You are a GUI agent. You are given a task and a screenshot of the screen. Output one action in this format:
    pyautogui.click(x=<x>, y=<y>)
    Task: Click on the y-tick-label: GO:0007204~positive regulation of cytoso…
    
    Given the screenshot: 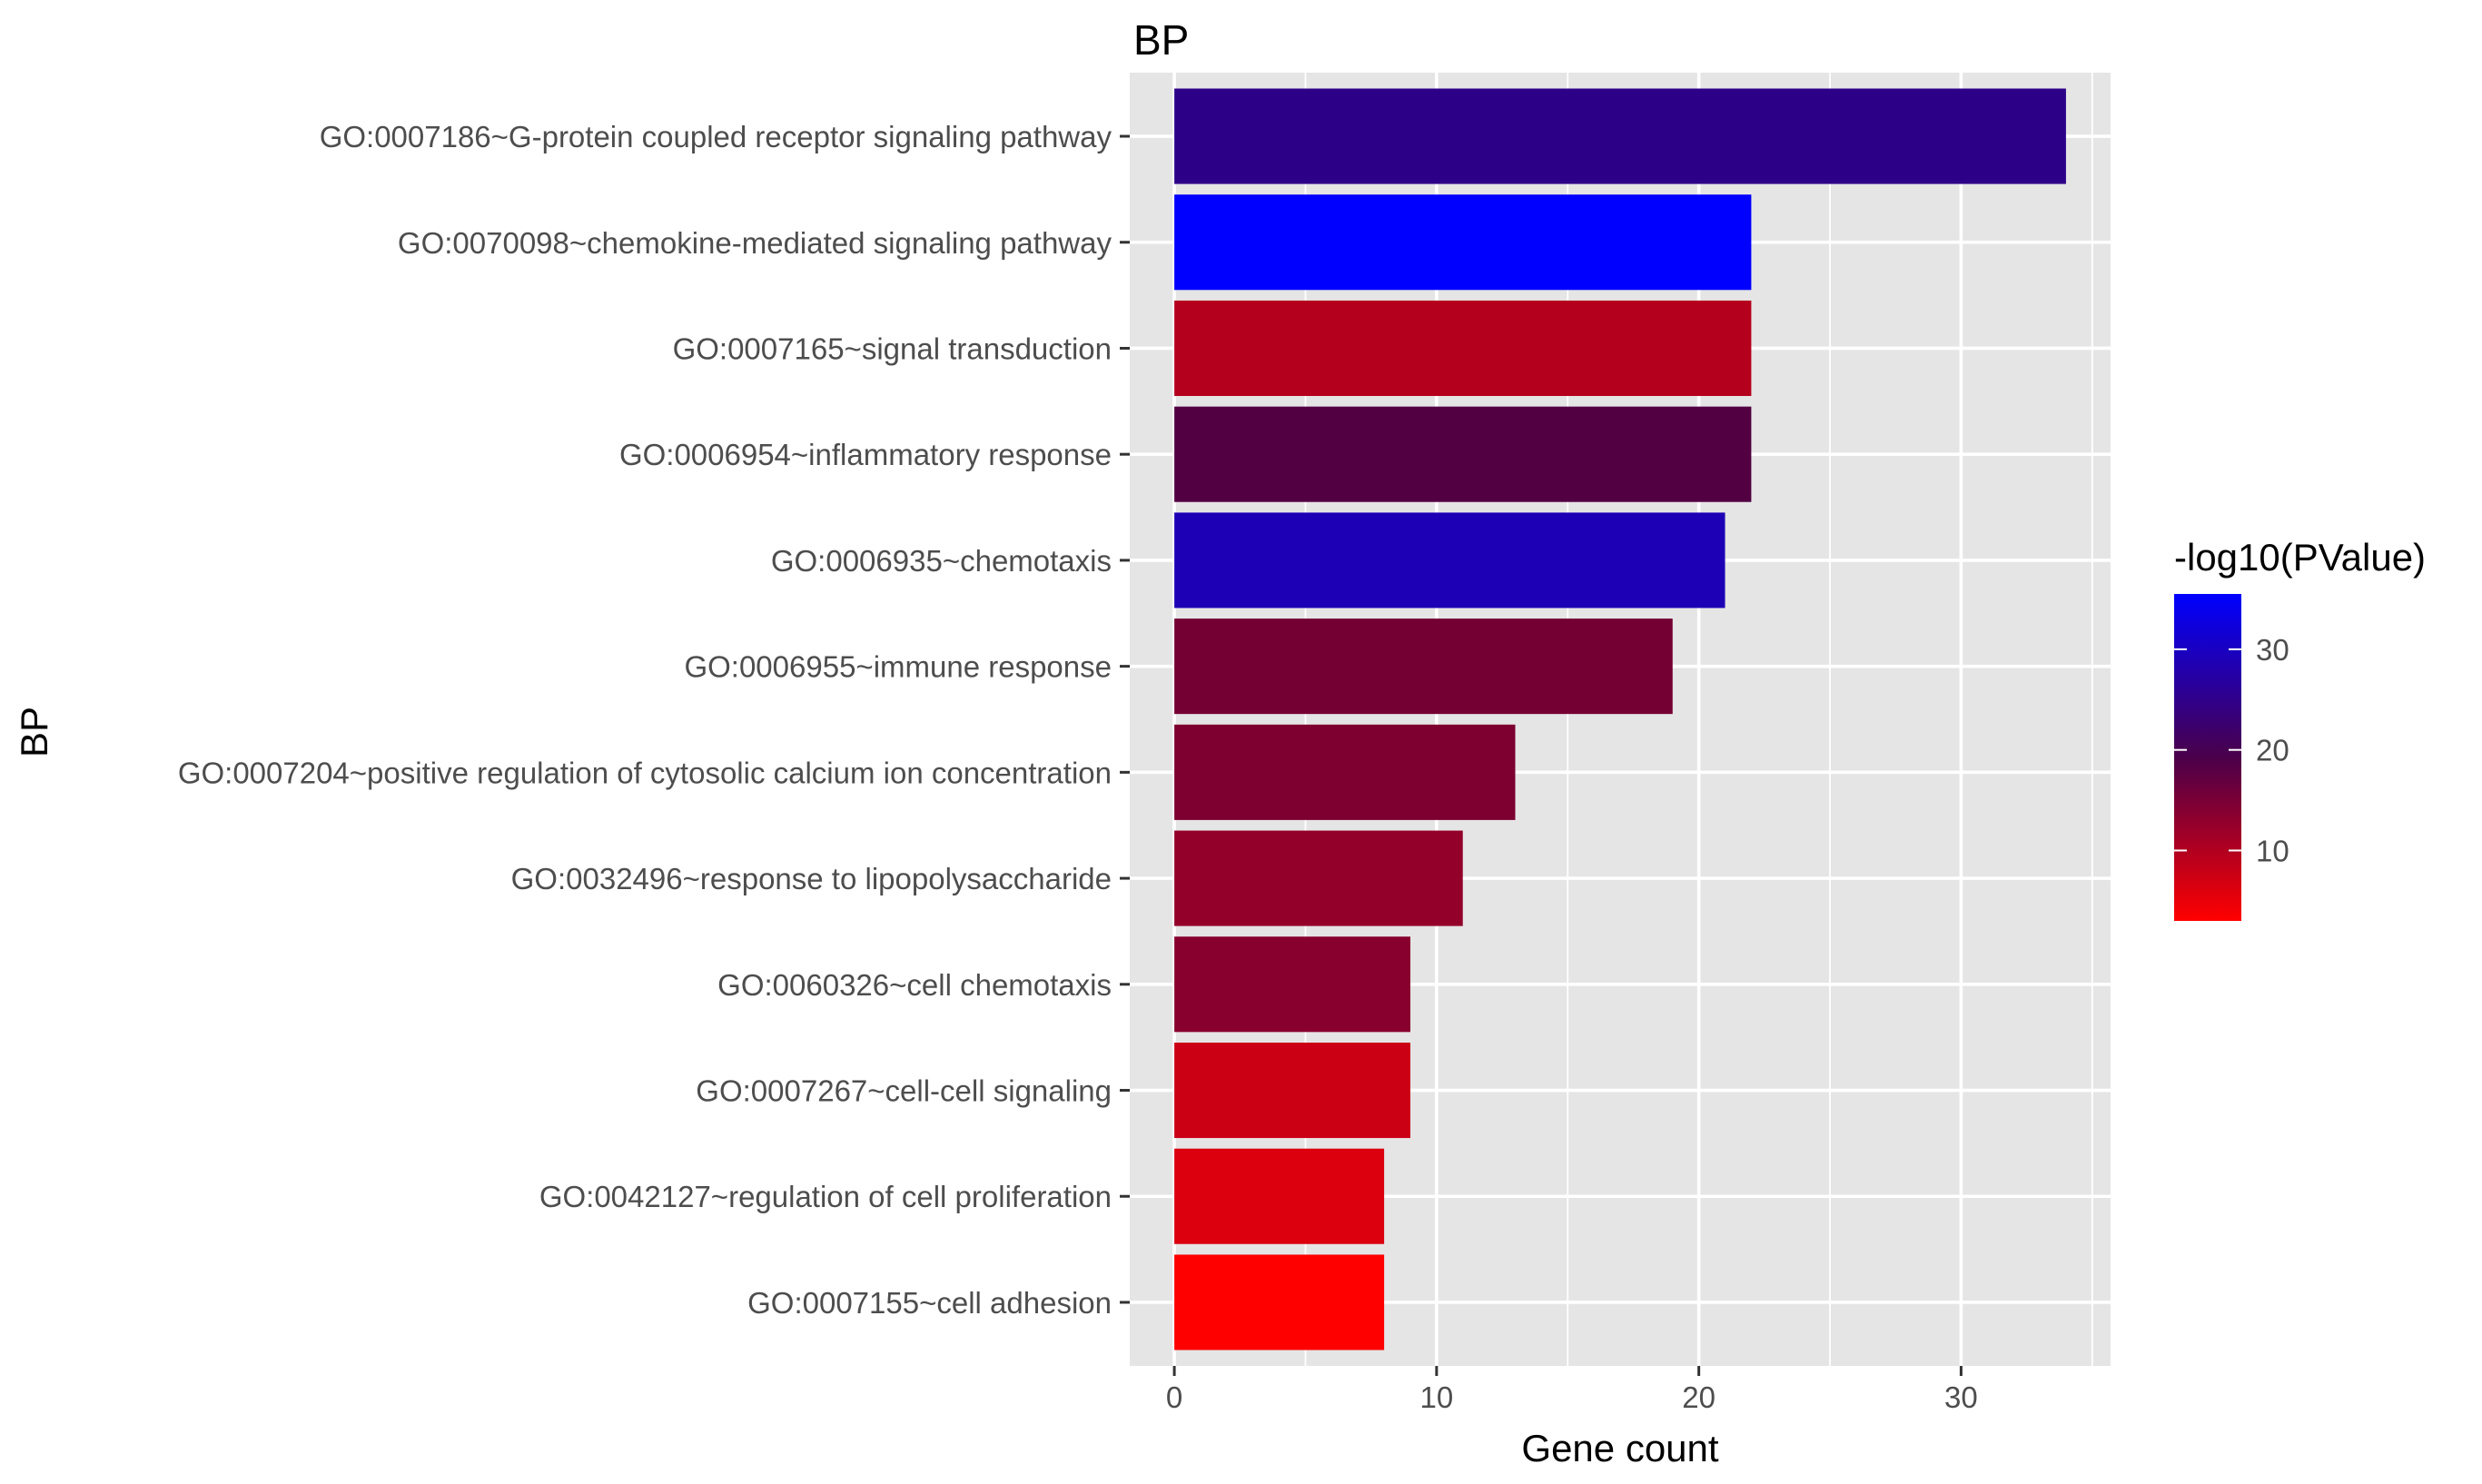 What is the action you would take?
    pyautogui.click(x=645, y=772)
    